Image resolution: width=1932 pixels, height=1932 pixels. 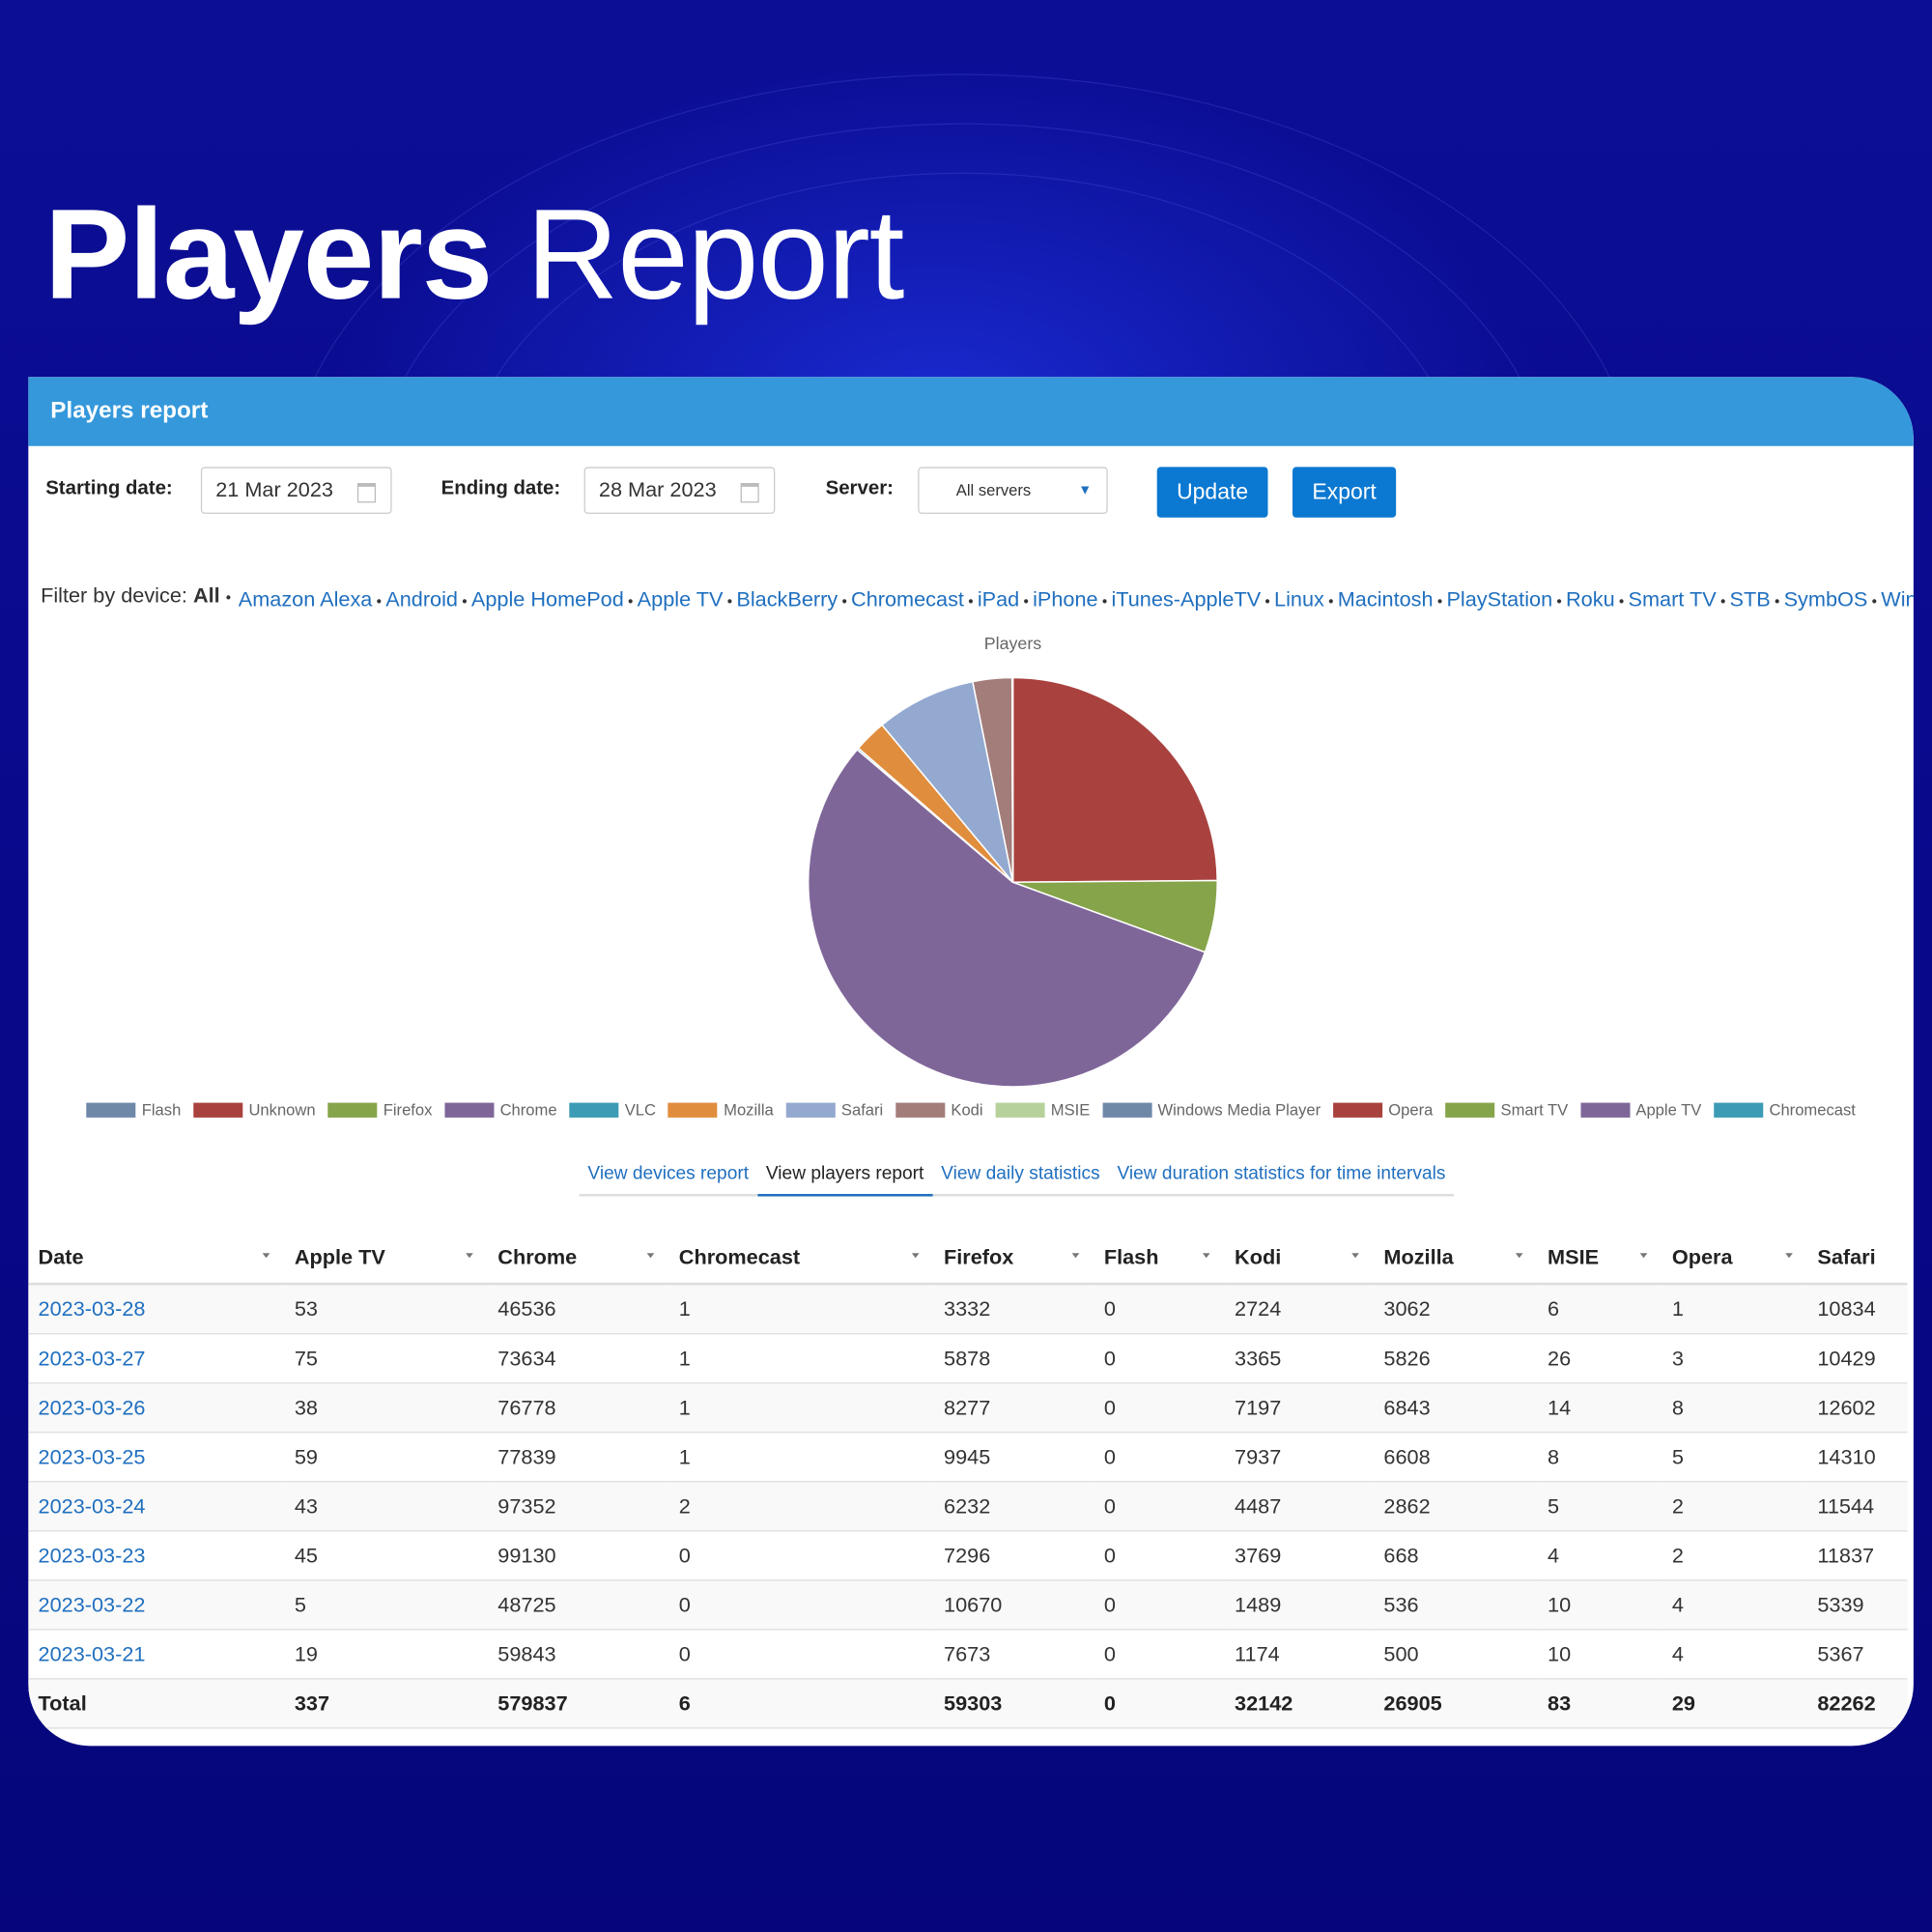 I want to click on table-cell: 1, so click(x=1735, y=1309).